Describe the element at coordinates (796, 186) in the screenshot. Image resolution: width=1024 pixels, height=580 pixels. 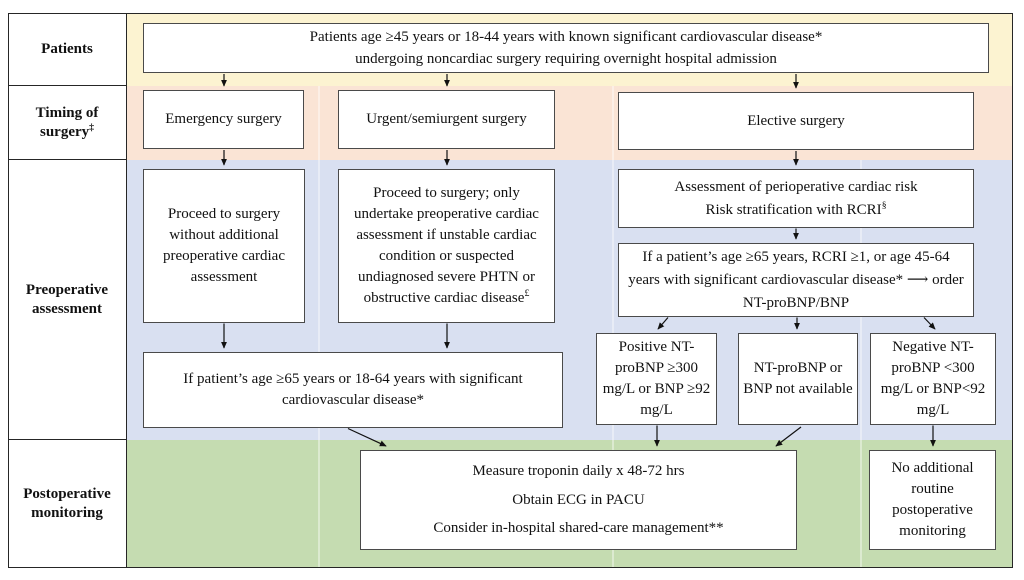
I see `risk-assessment-line1: Assessment of perioperative cardiac risk` at that location.